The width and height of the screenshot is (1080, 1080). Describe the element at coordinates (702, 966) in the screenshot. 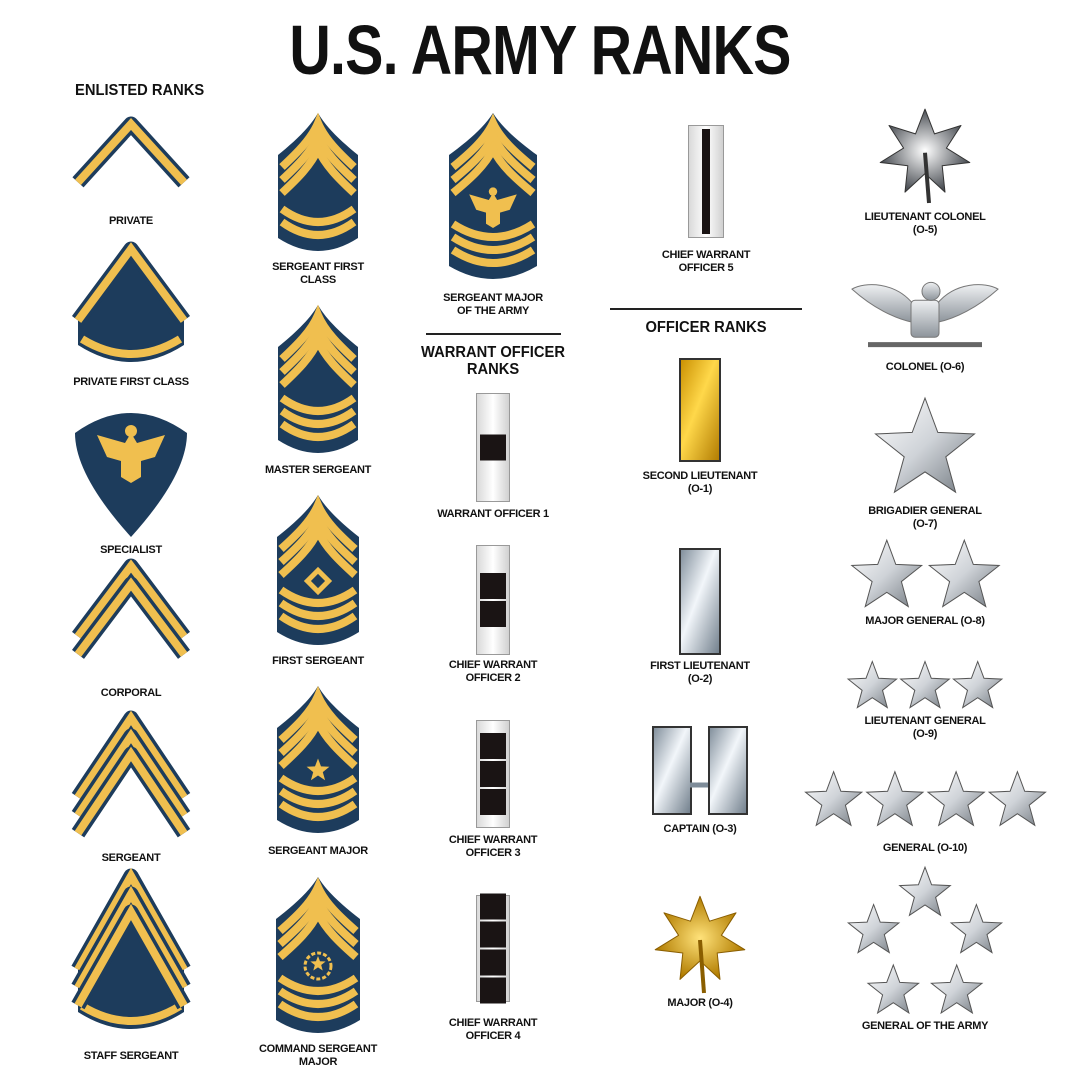

I see `leaf-stem` at that location.